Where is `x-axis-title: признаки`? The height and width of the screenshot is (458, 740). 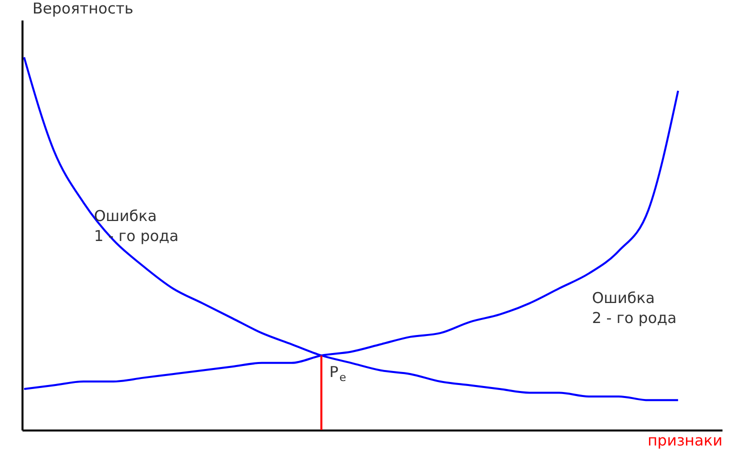
x-axis-title: признаки is located at coordinates (685, 441).